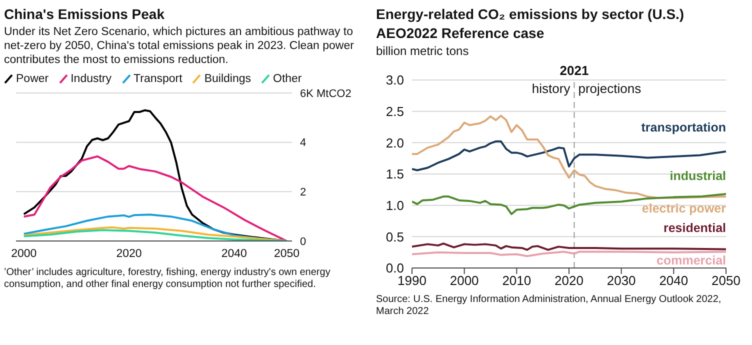 The image size is (752, 345). Describe the element at coordinates (621, 280) in the screenshot. I see `x-tick-label: 2030` at that location.